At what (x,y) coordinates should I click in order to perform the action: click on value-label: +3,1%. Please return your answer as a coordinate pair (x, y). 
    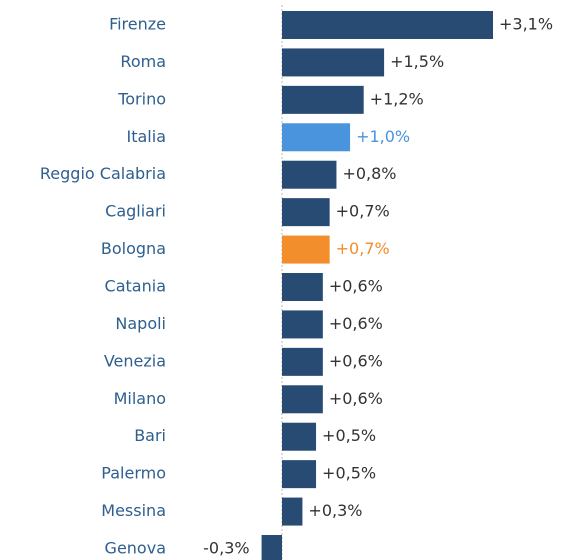
    Looking at the image, I should click on (526, 24).